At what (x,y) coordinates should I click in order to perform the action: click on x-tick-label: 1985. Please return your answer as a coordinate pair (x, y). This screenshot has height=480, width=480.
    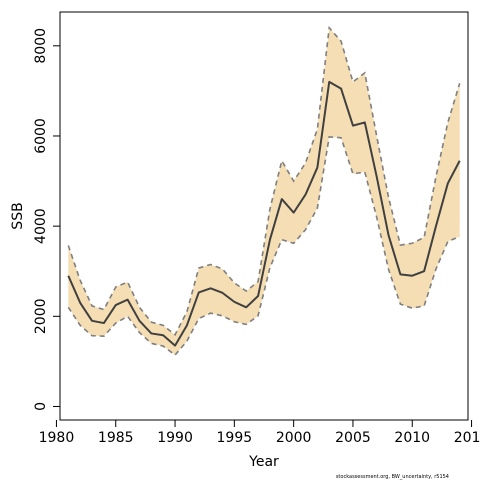
    Looking at the image, I should click on (116, 438).